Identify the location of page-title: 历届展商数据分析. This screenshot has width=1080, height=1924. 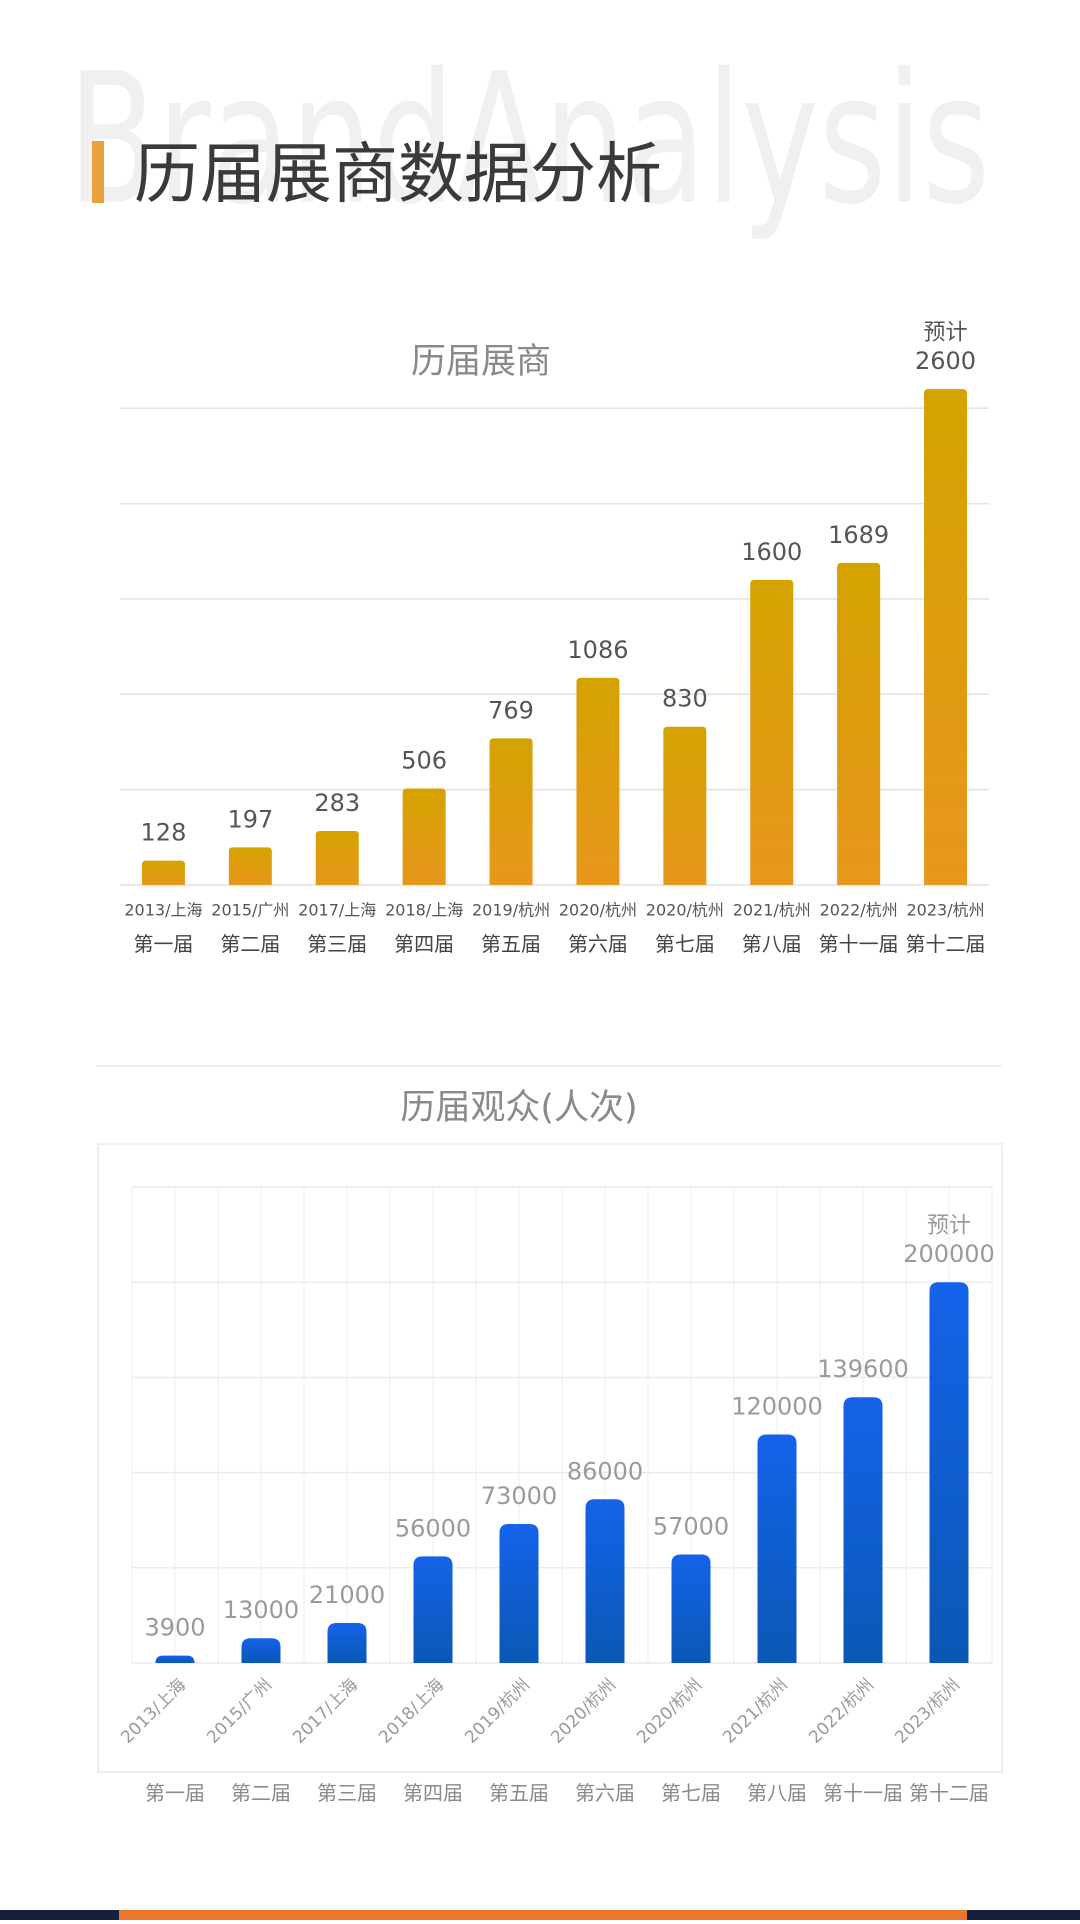
(398, 174).